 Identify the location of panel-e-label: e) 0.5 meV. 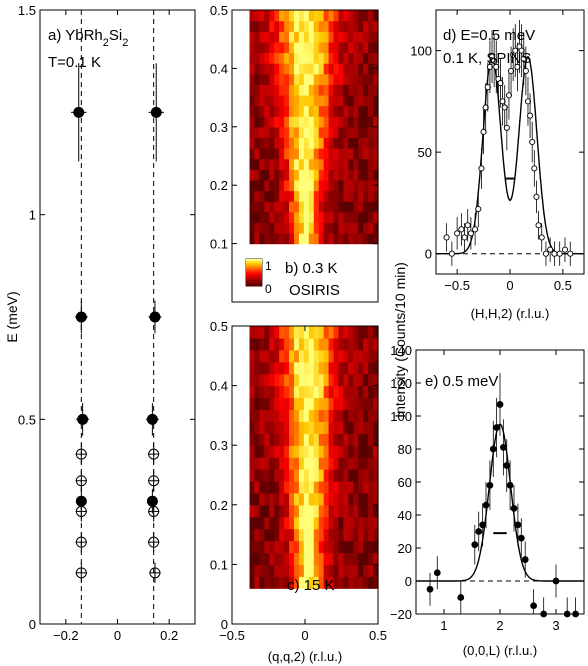
(461, 381).